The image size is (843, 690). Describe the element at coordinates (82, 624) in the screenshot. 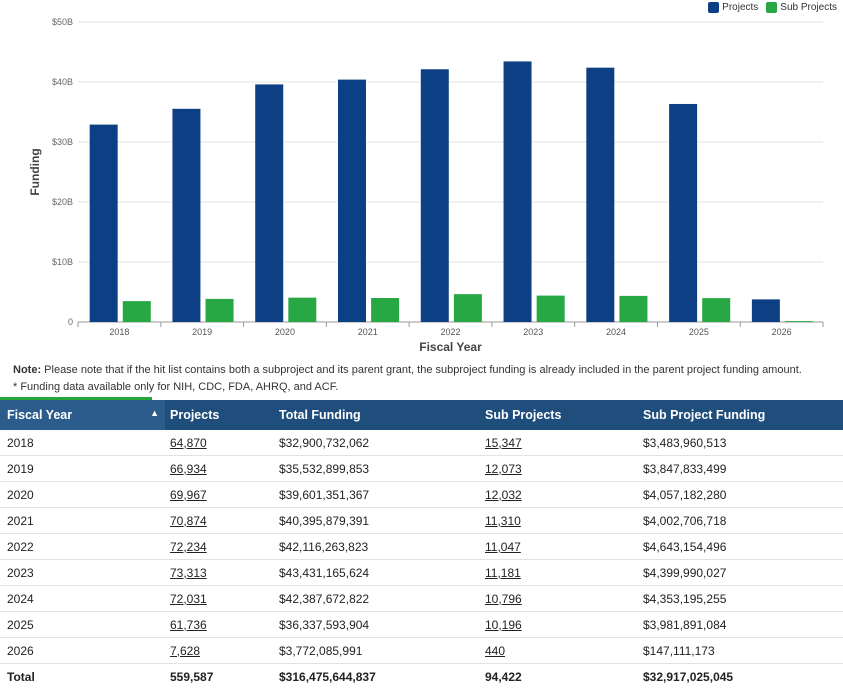

I see `cell-fiscal-year: 2025` at that location.